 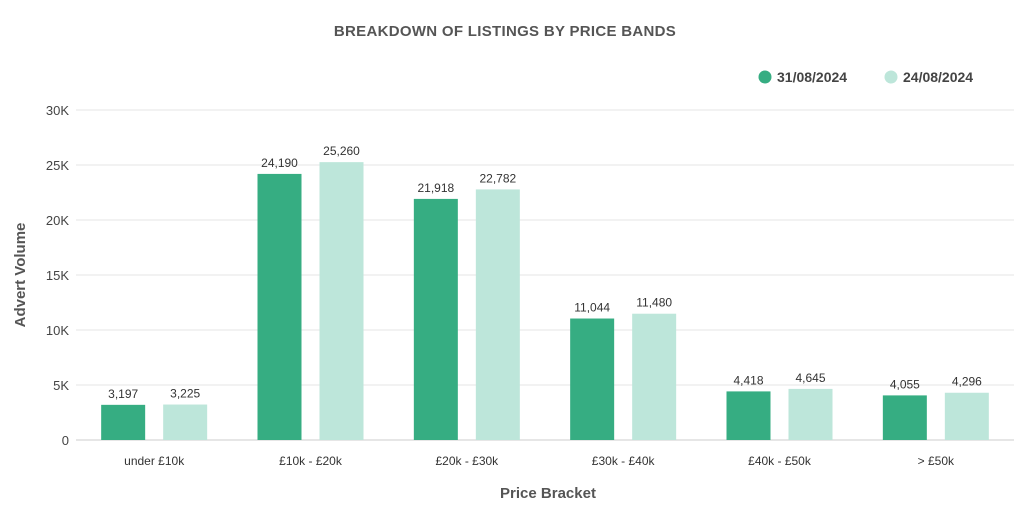 What do you see at coordinates (967, 382) in the screenshot?
I see `data-label: 4,296` at bounding box center [967, 382].